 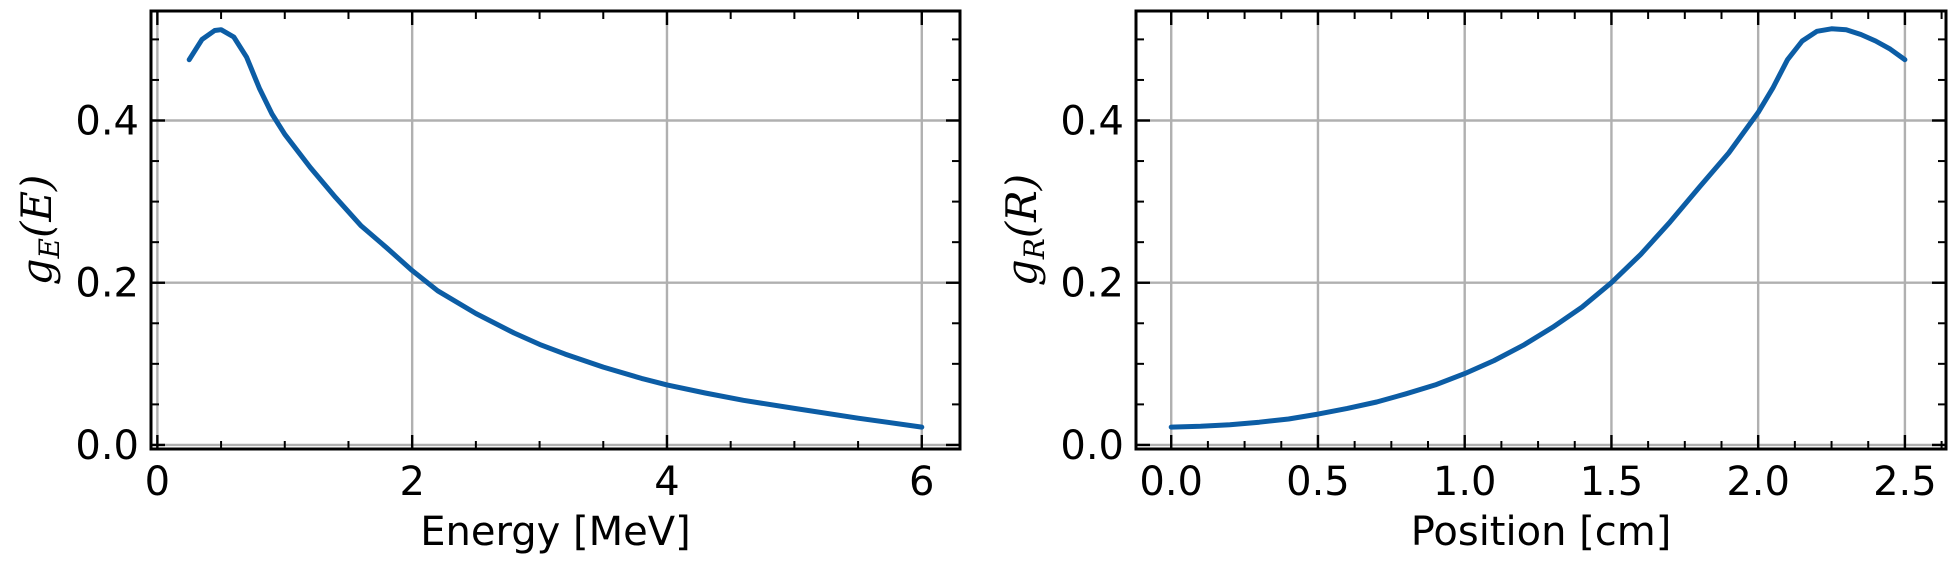 What do you see at coordinates (36, 272) in the screenshot?
I see `energy-y-axis-label-base: g` at bounding box center [36, 272].